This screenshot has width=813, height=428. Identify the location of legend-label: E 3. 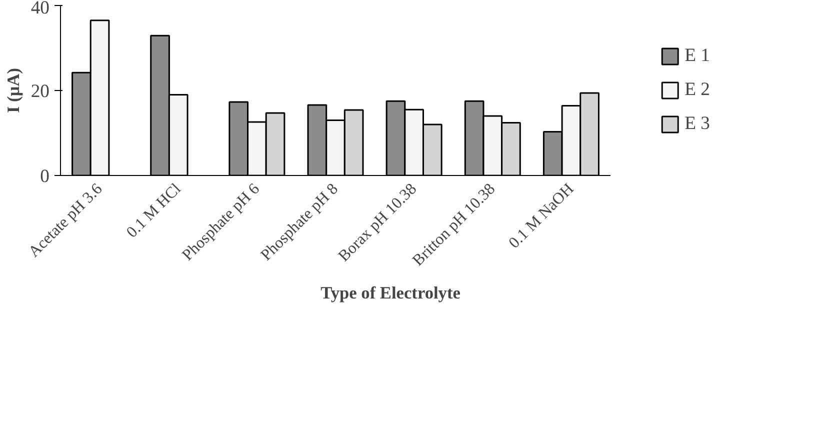
(697, 124).